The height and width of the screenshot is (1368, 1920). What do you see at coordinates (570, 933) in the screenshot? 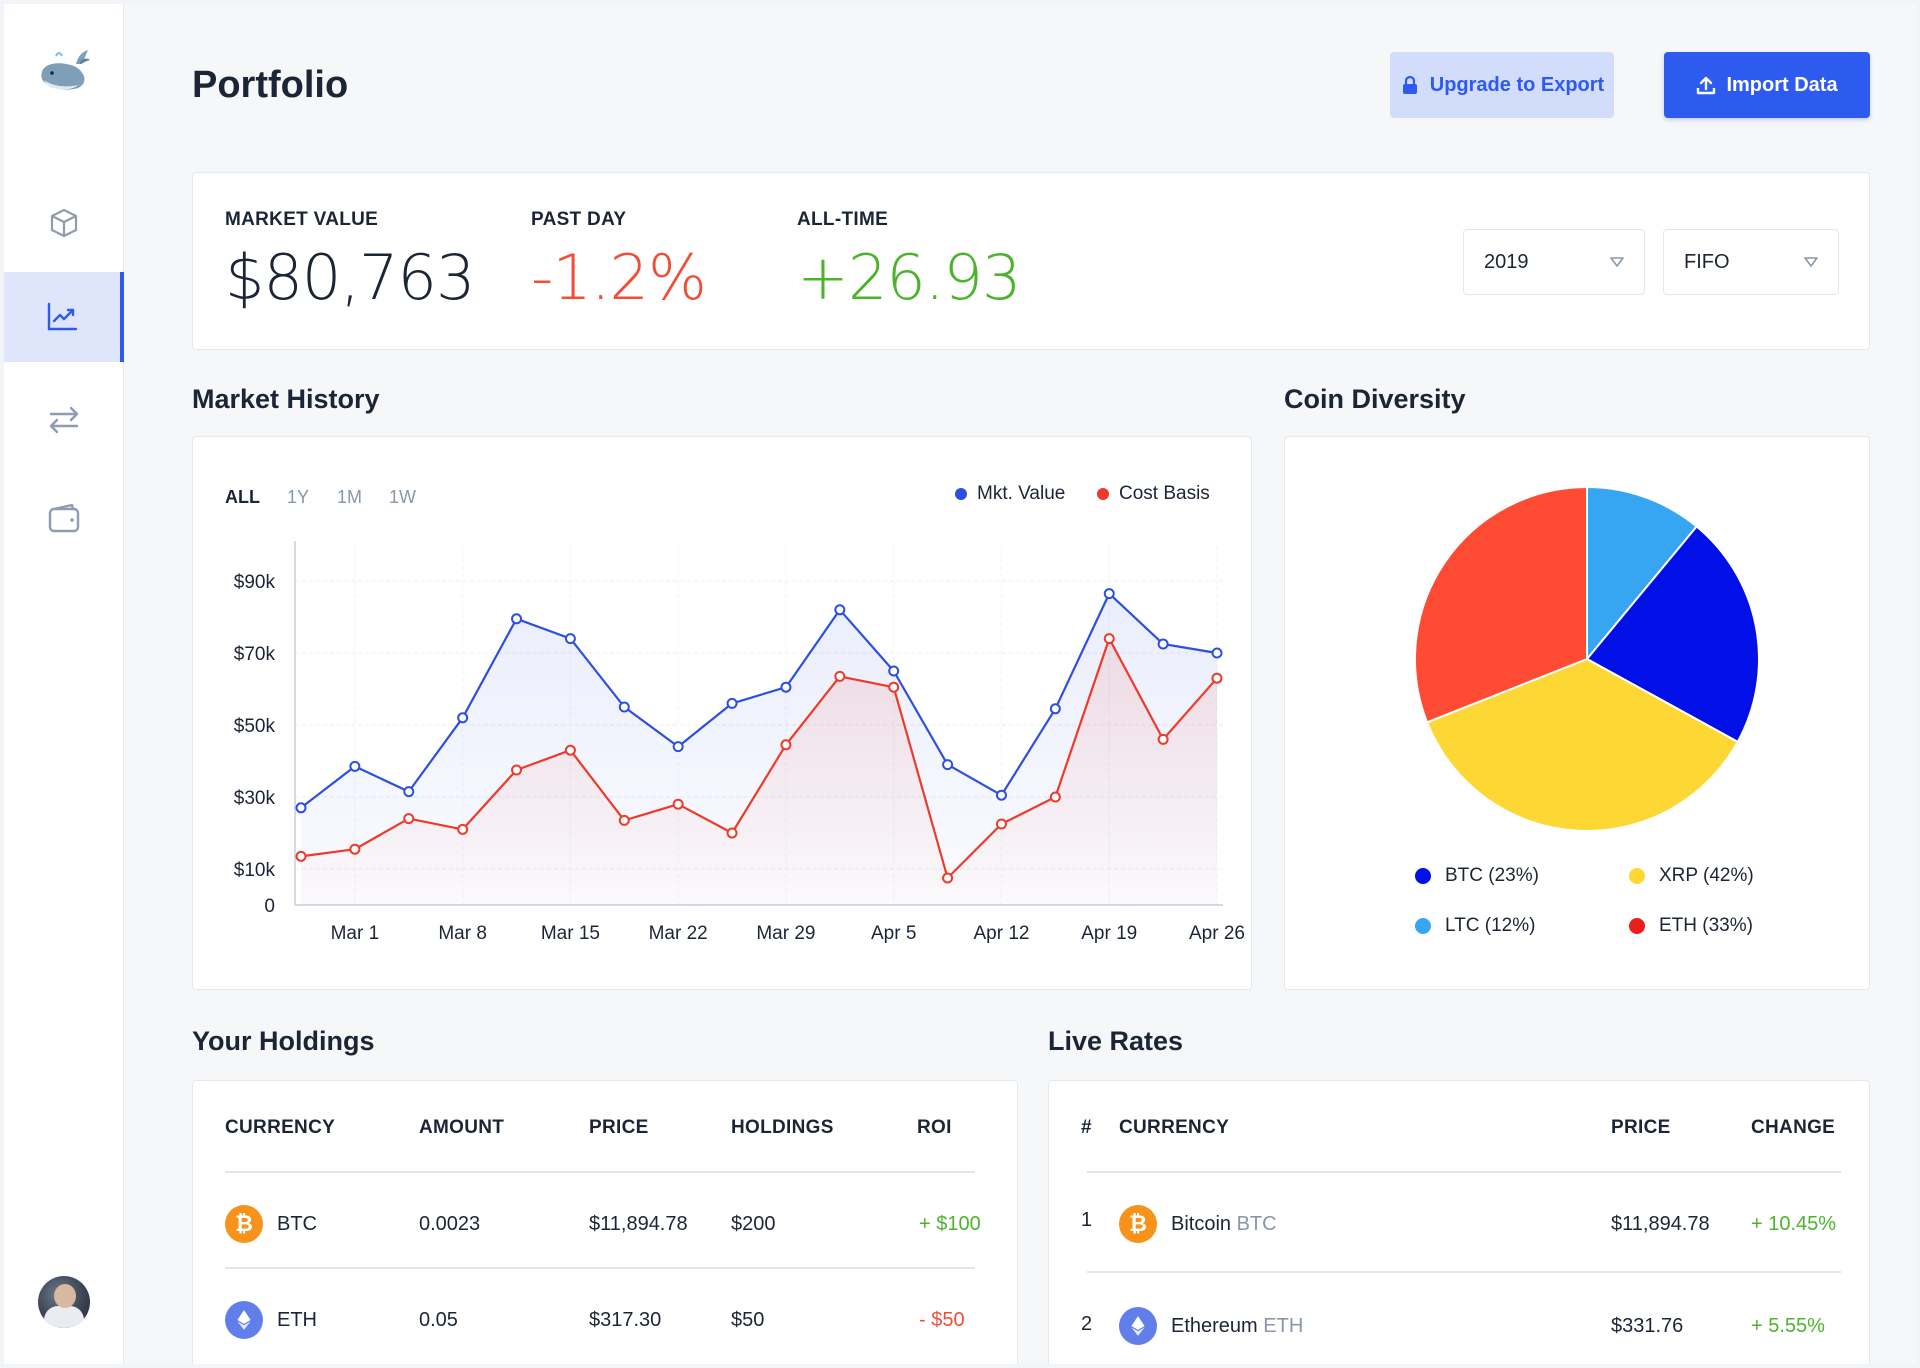
I see `x-tick-label: Mar 15` at bounding box center [570, 933].